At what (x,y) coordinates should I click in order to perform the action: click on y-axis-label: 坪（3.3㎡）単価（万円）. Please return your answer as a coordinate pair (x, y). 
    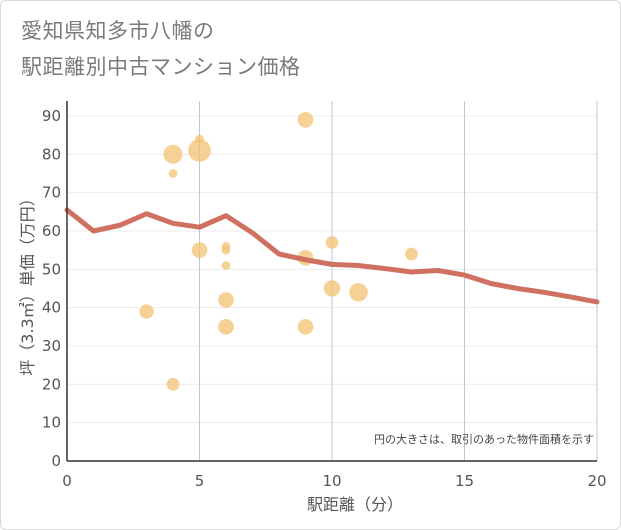
    Looking at the image, I should click on (27, 282).